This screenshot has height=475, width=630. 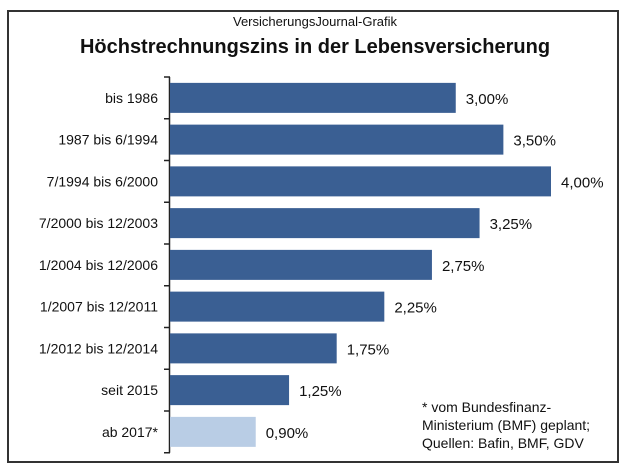 I want to click on category-label: bis 1986, so click(x=131, y=98).